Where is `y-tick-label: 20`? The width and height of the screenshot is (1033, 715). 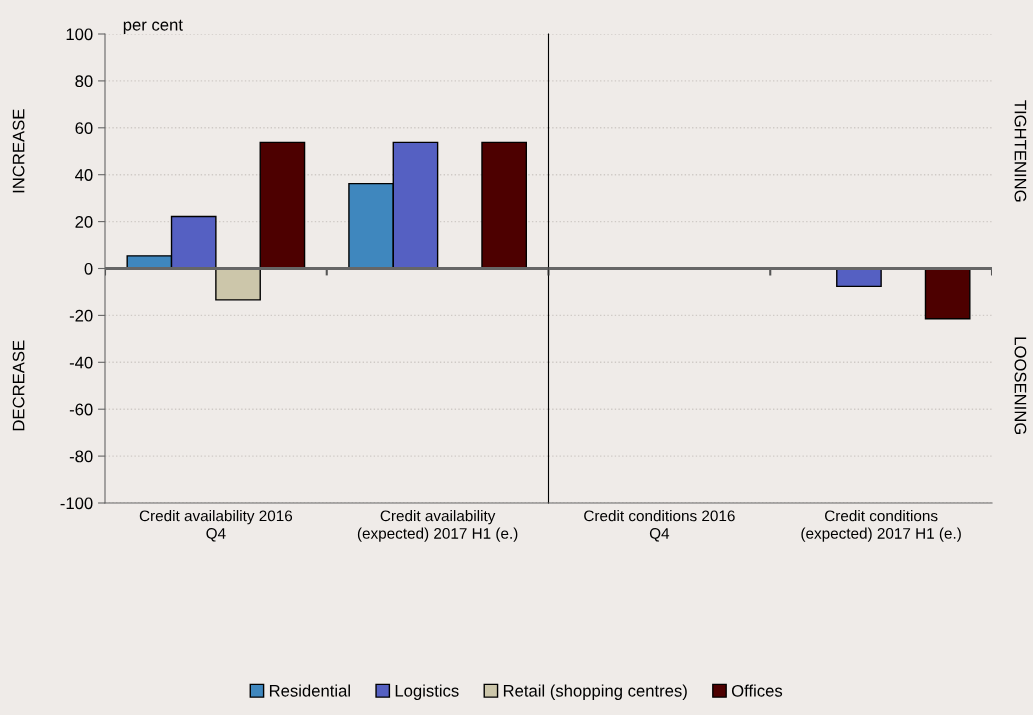
y-tick-label: 20 is located at coordinates (84, 222).